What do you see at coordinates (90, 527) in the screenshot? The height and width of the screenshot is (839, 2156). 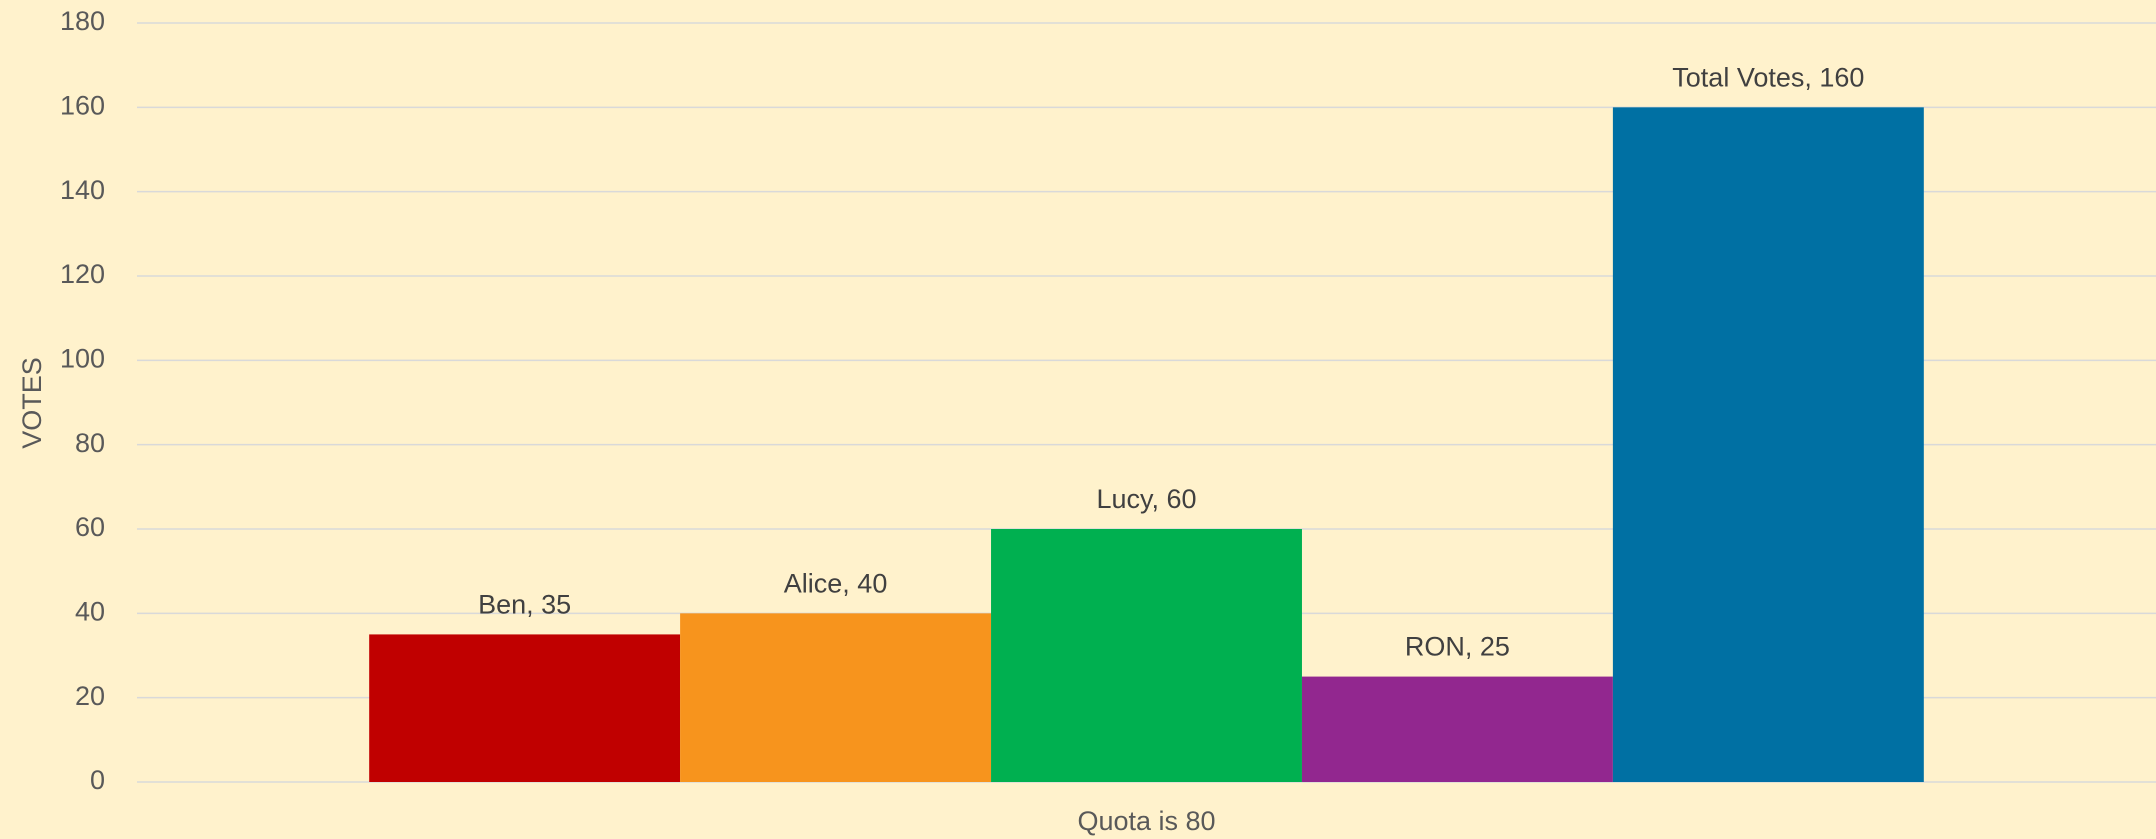 I see `y-tick-label: 60` at bounding box center [90, 527].